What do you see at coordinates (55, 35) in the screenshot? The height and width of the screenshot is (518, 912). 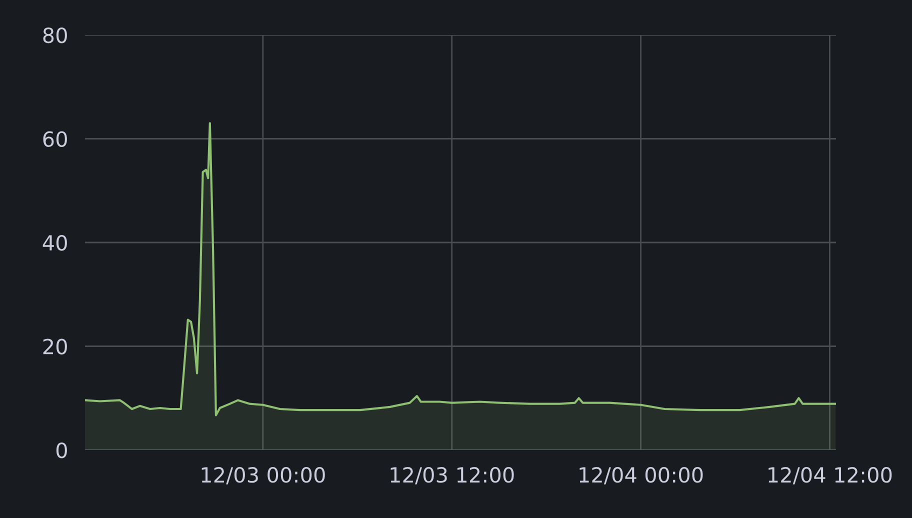 I see `y-tick-label: 80` at bounding box center [55, 35].